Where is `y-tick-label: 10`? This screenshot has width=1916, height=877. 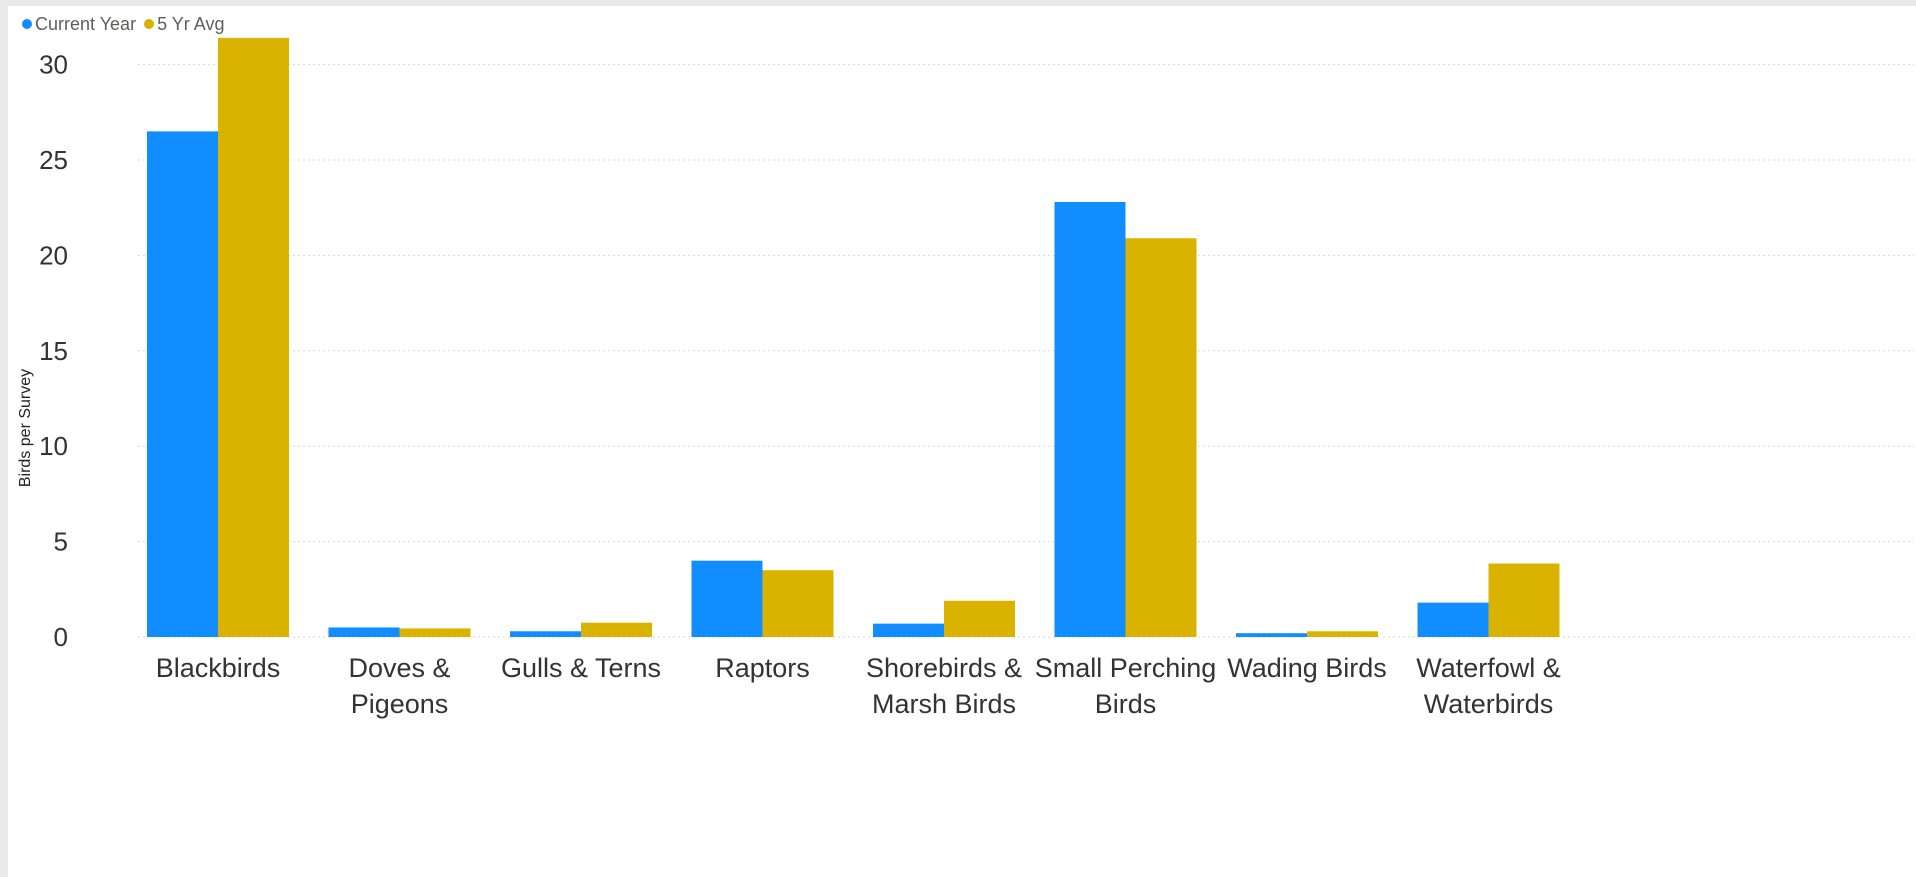
y-tick-label: 10 is located at coordinates (53, 446).